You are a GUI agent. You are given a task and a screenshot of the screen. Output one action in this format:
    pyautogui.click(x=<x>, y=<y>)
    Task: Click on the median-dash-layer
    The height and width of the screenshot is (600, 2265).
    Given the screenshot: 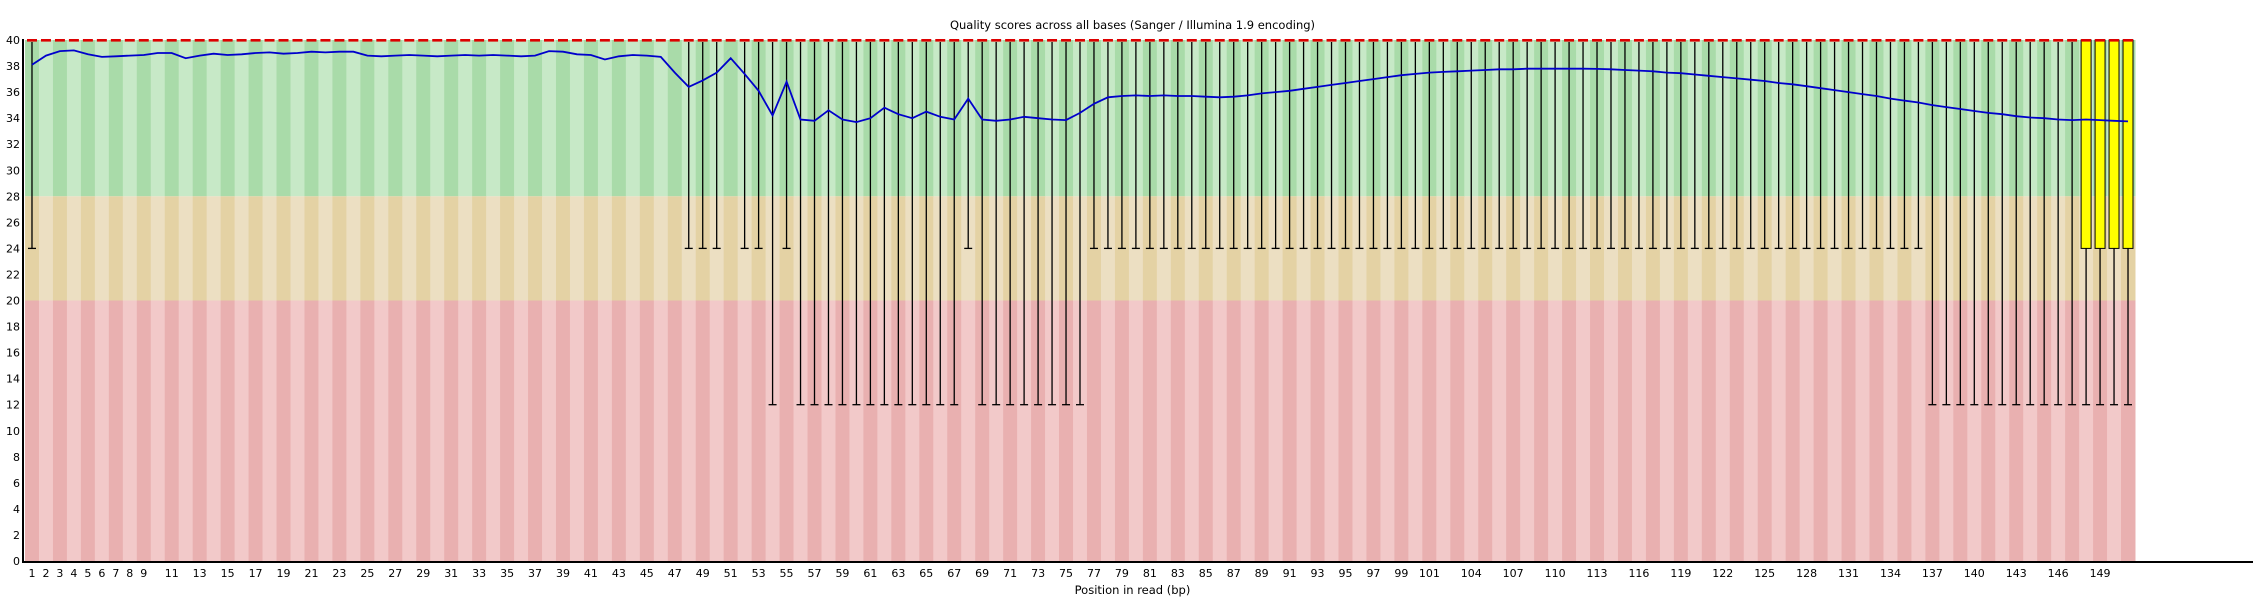 What is the action you would take?
    pyautogui.click(x=1080, y=40)
    